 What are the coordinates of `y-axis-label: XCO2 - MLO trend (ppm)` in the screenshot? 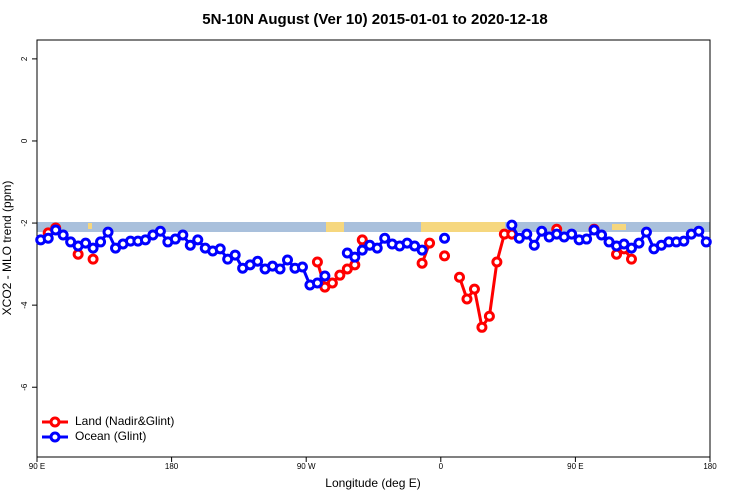 It's located at (7, 248).